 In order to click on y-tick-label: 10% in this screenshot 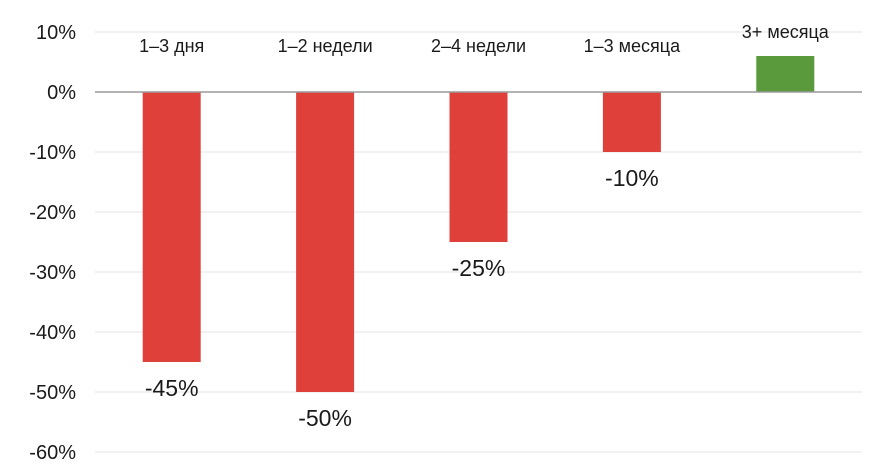, I will do `click(56, 33)`.